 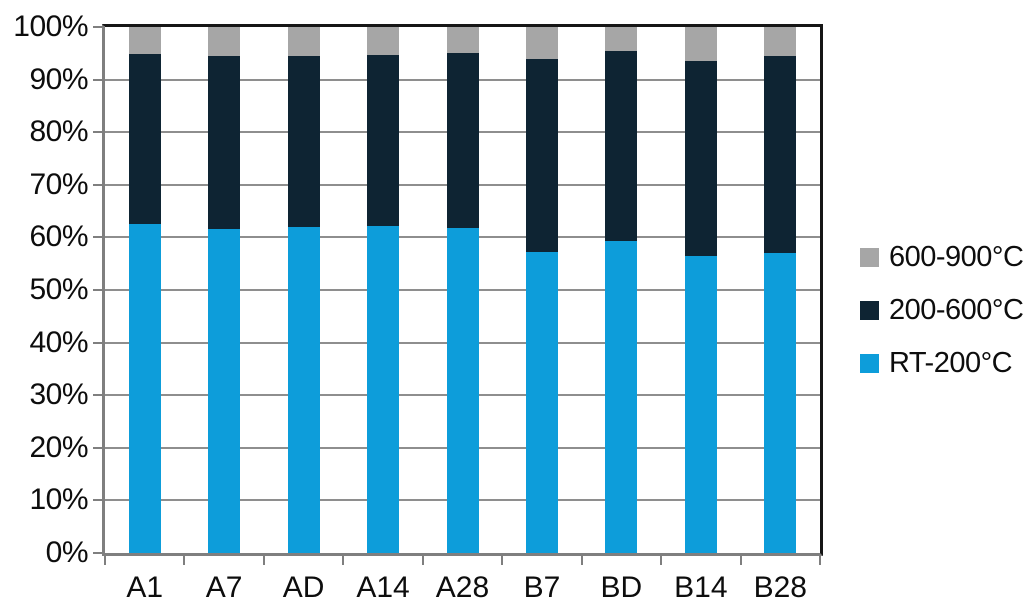 I want to click on segment-200-600-c-ad, so click(x=303, y=142).